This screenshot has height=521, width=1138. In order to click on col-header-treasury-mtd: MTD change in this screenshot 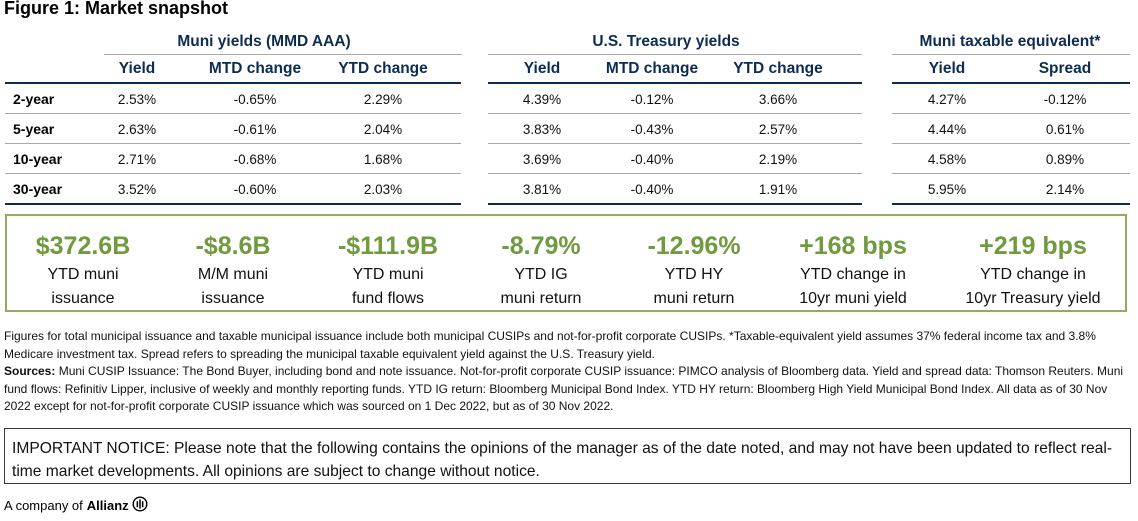, I will do `click(652, 68)`.